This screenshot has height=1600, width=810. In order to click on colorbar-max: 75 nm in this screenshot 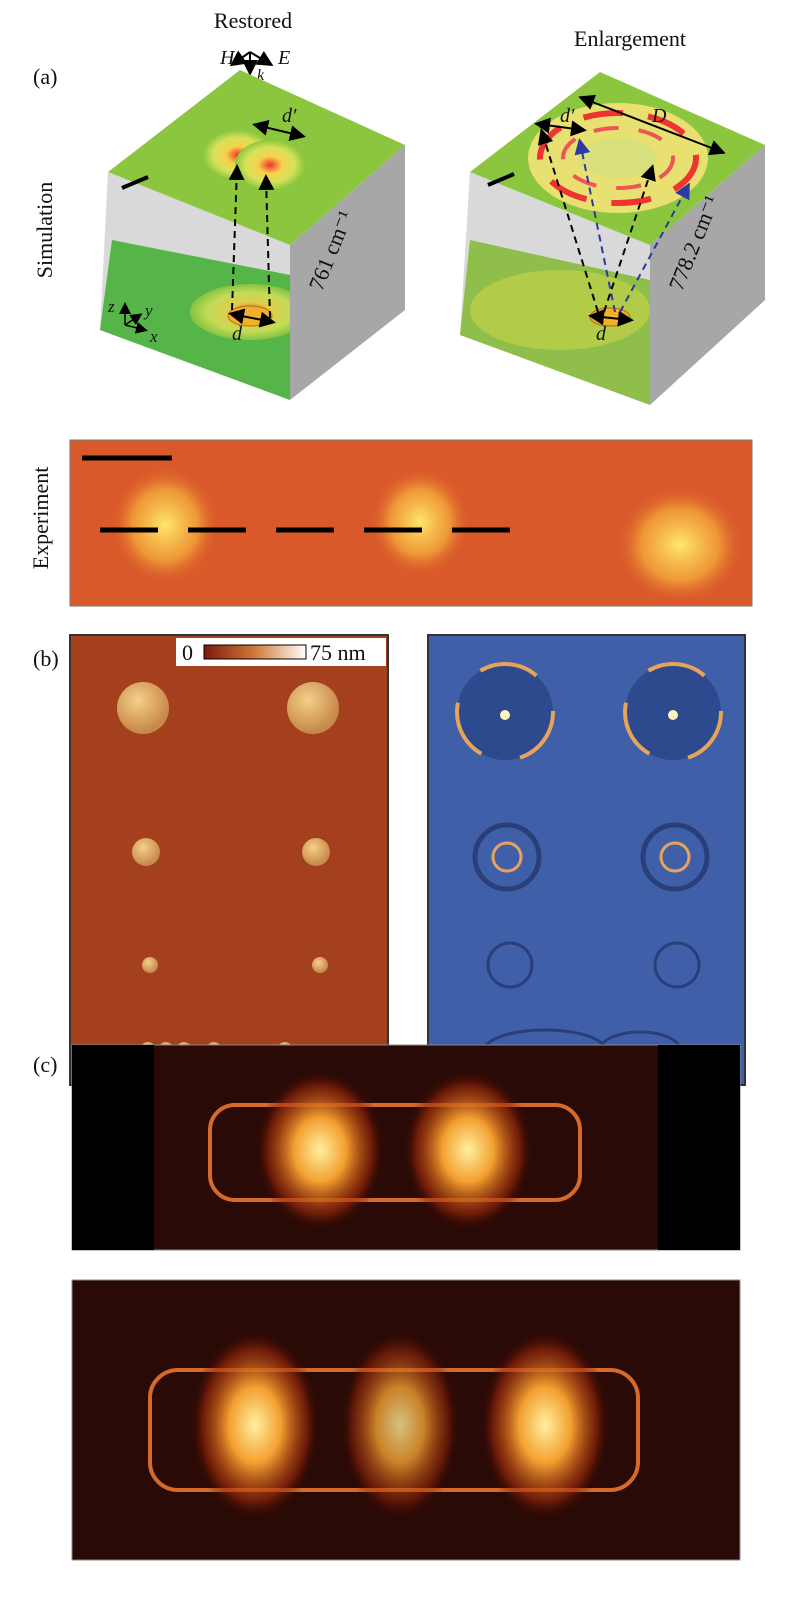, I will do `click(338, 652)`.